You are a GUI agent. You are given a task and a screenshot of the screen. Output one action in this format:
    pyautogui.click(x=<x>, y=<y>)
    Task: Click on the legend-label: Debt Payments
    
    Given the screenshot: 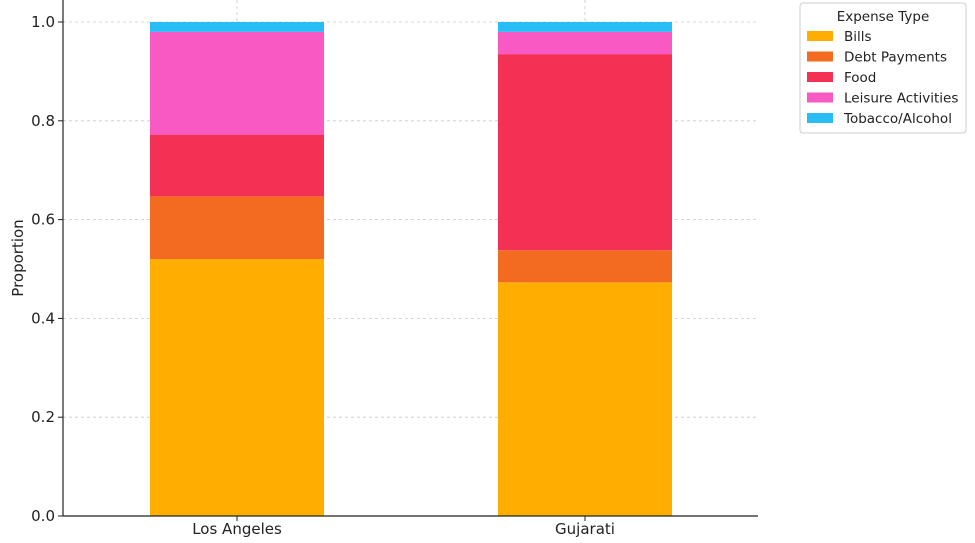 What is the action you would take?
    pyautogui.click(x=895, y=58)
    